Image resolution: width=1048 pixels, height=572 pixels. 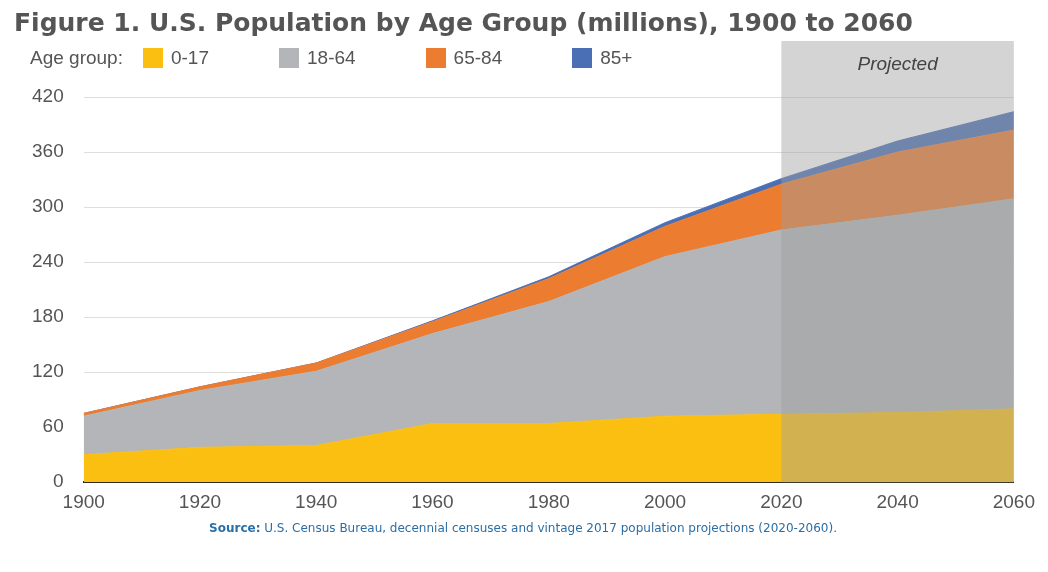 What do you see at coordinates (48, 206) in the screenshot?
I see `y-tick-label: 300` at bounding box center [48, 206].